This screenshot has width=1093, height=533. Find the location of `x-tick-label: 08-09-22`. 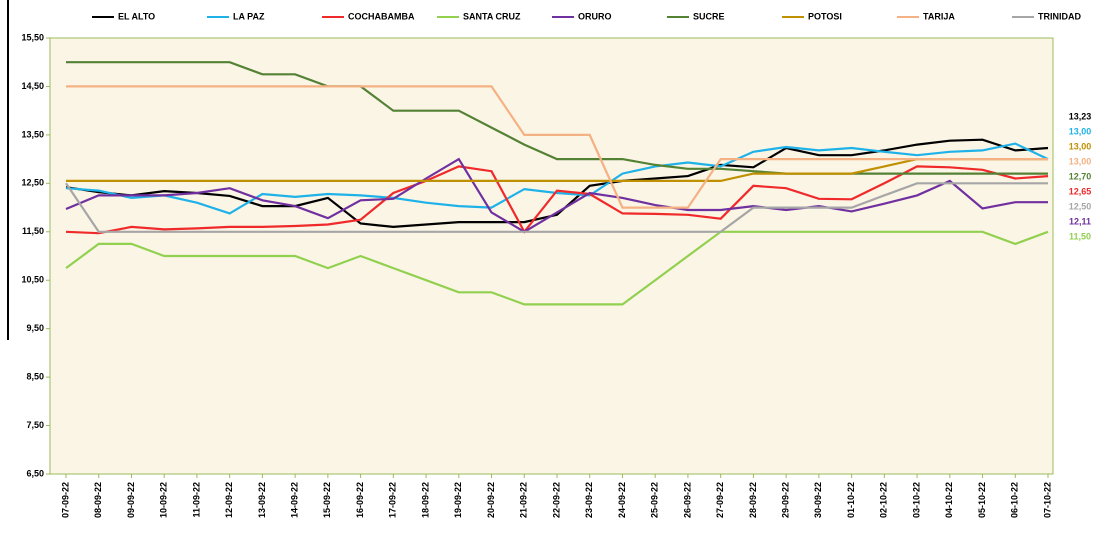

x-tick-label: 08-09-22 is located at coordinates (98, 500).